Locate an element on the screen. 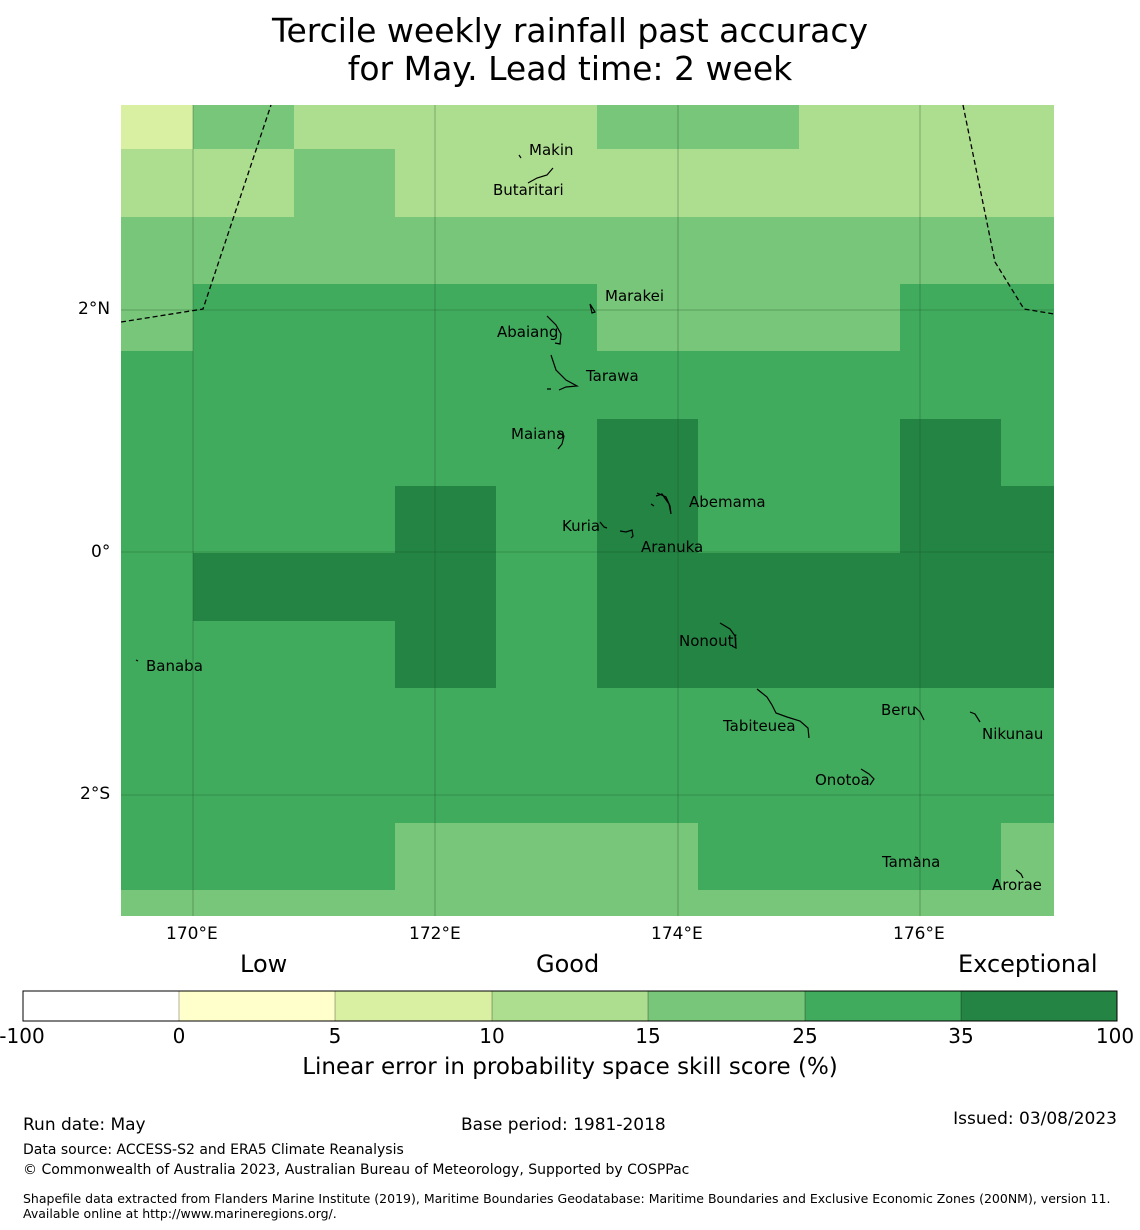  colorbar-tick: 100 is located at coordinates (1115, 1036).